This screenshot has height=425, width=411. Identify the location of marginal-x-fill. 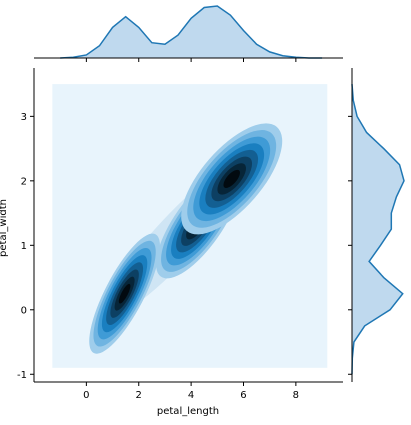
(191, 32).